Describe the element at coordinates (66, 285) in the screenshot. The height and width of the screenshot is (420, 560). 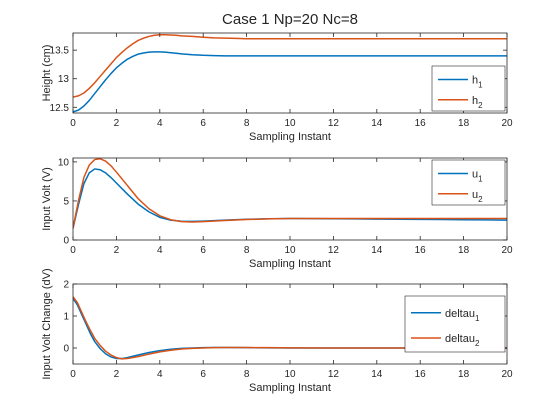
I see `y-tick-label: 2` at that location.